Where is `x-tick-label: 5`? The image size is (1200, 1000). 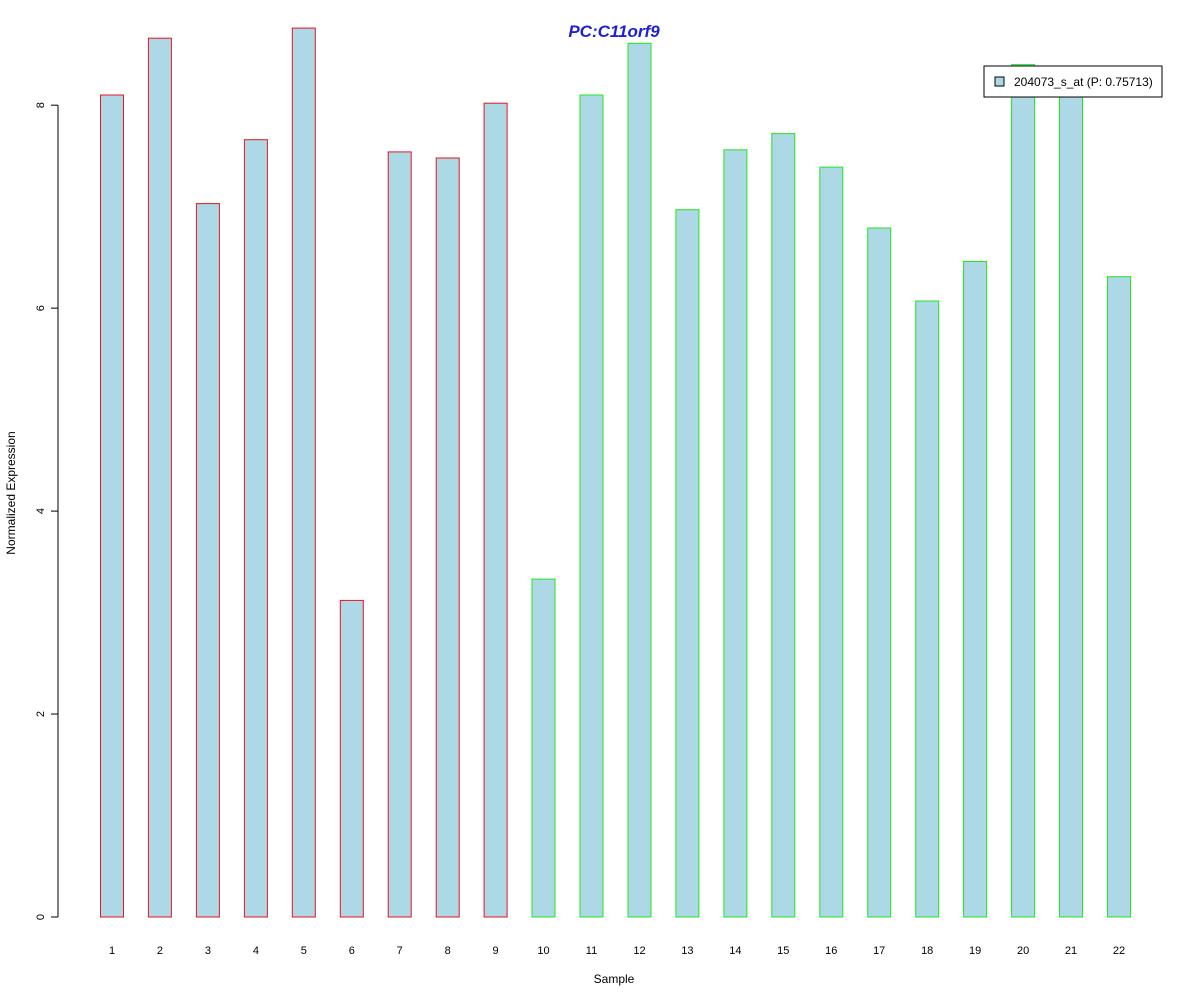 x-tick-label: 5 is located at coordinates (304, 951).